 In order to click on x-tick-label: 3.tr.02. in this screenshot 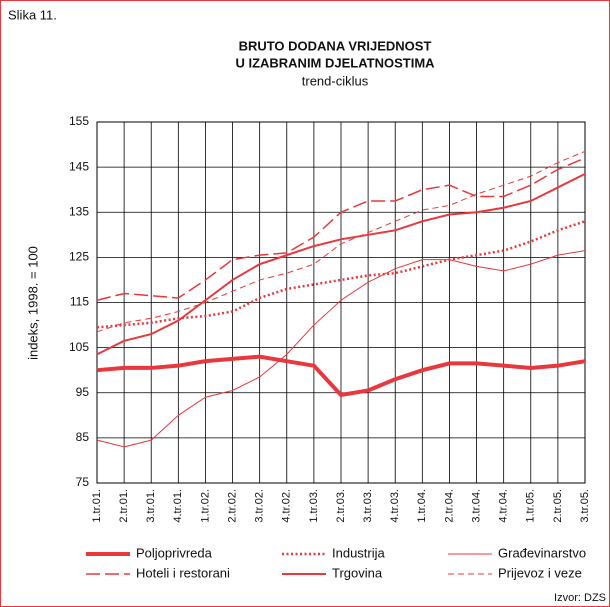, I will do `click(260, 506)`.